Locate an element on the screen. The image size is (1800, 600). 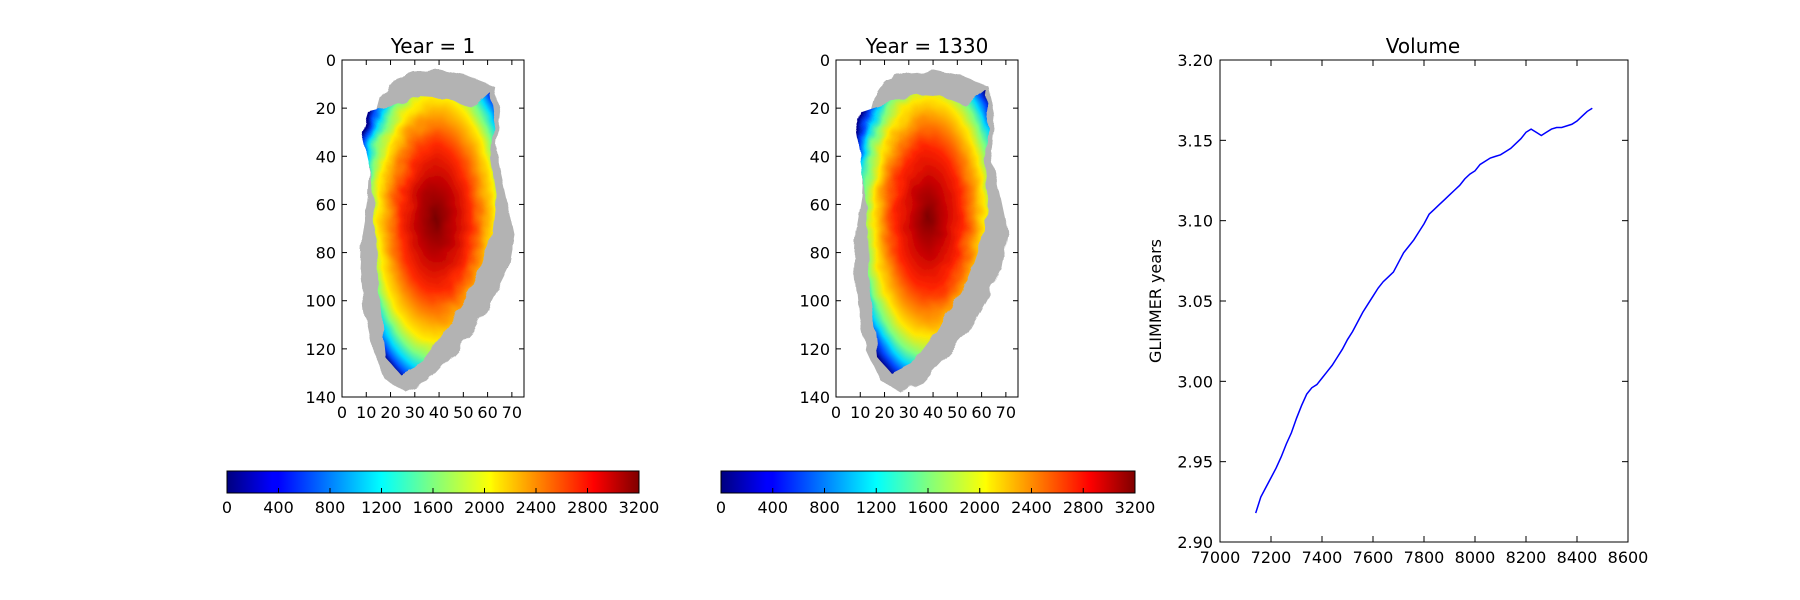
chart-title: Year = 1330 is located at coordinates (927, 46).